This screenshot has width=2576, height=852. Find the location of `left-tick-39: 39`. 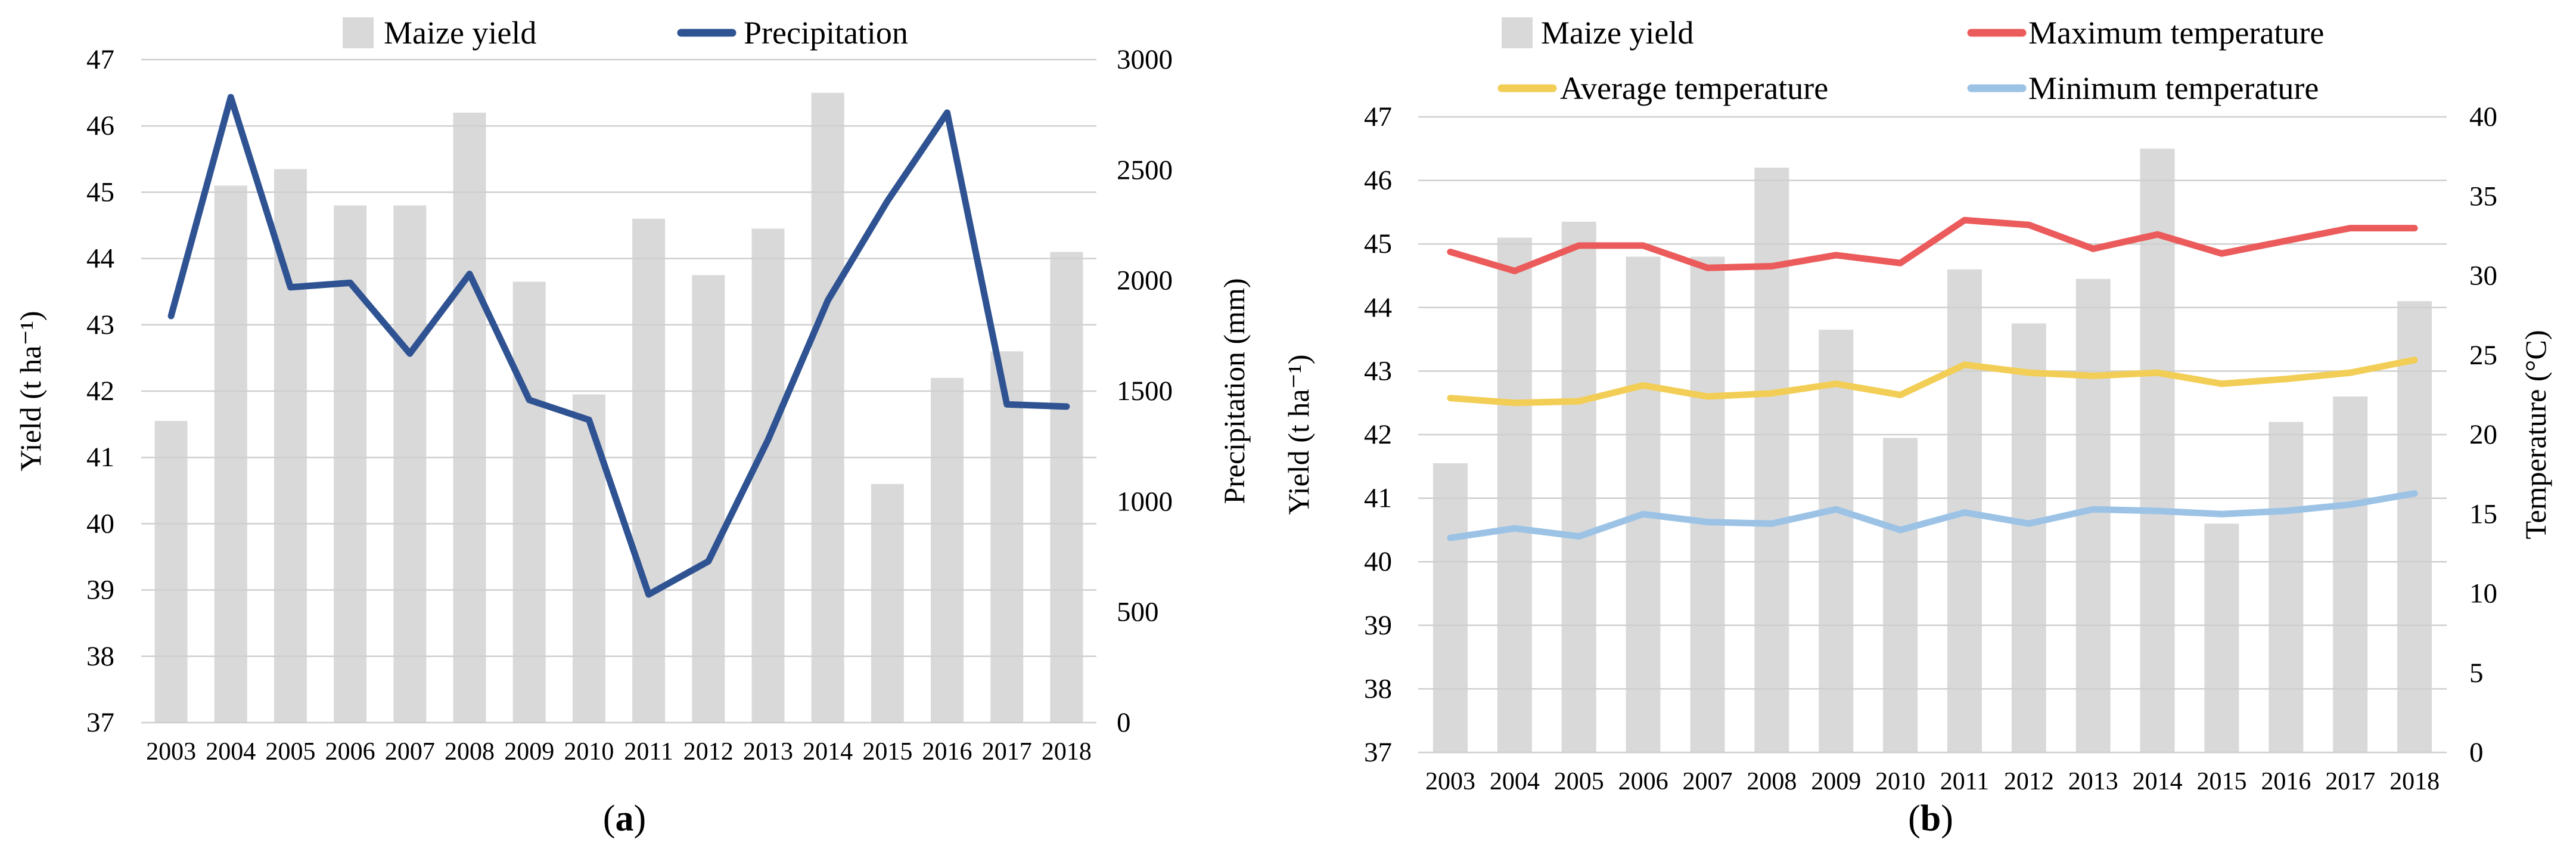

left-tick-39: 39 is located at coordinates (100, 590).